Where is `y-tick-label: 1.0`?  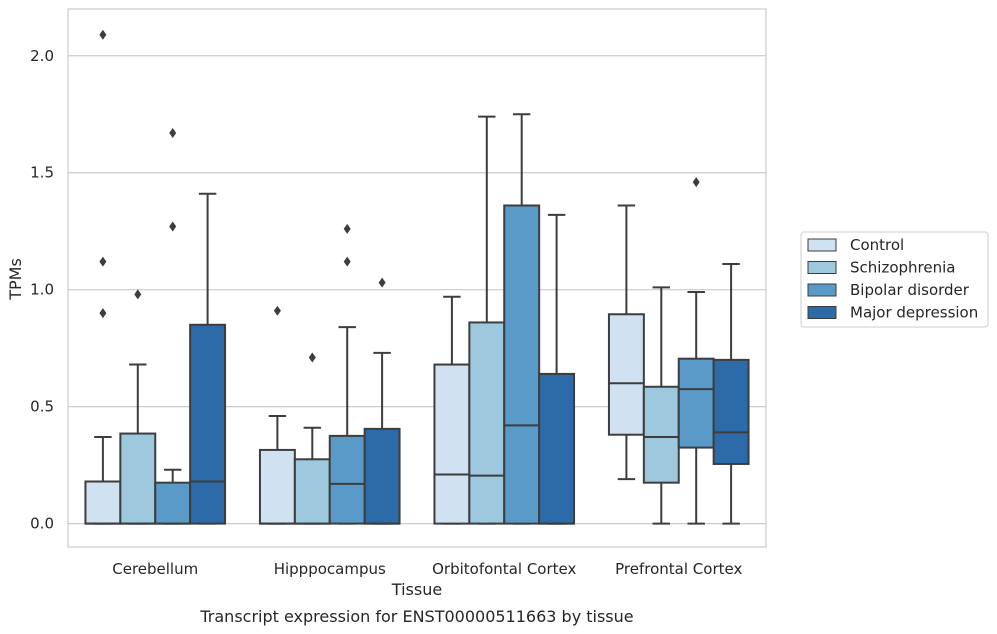 y-tick-label: 1.0 is located at coordinates (42, 290).